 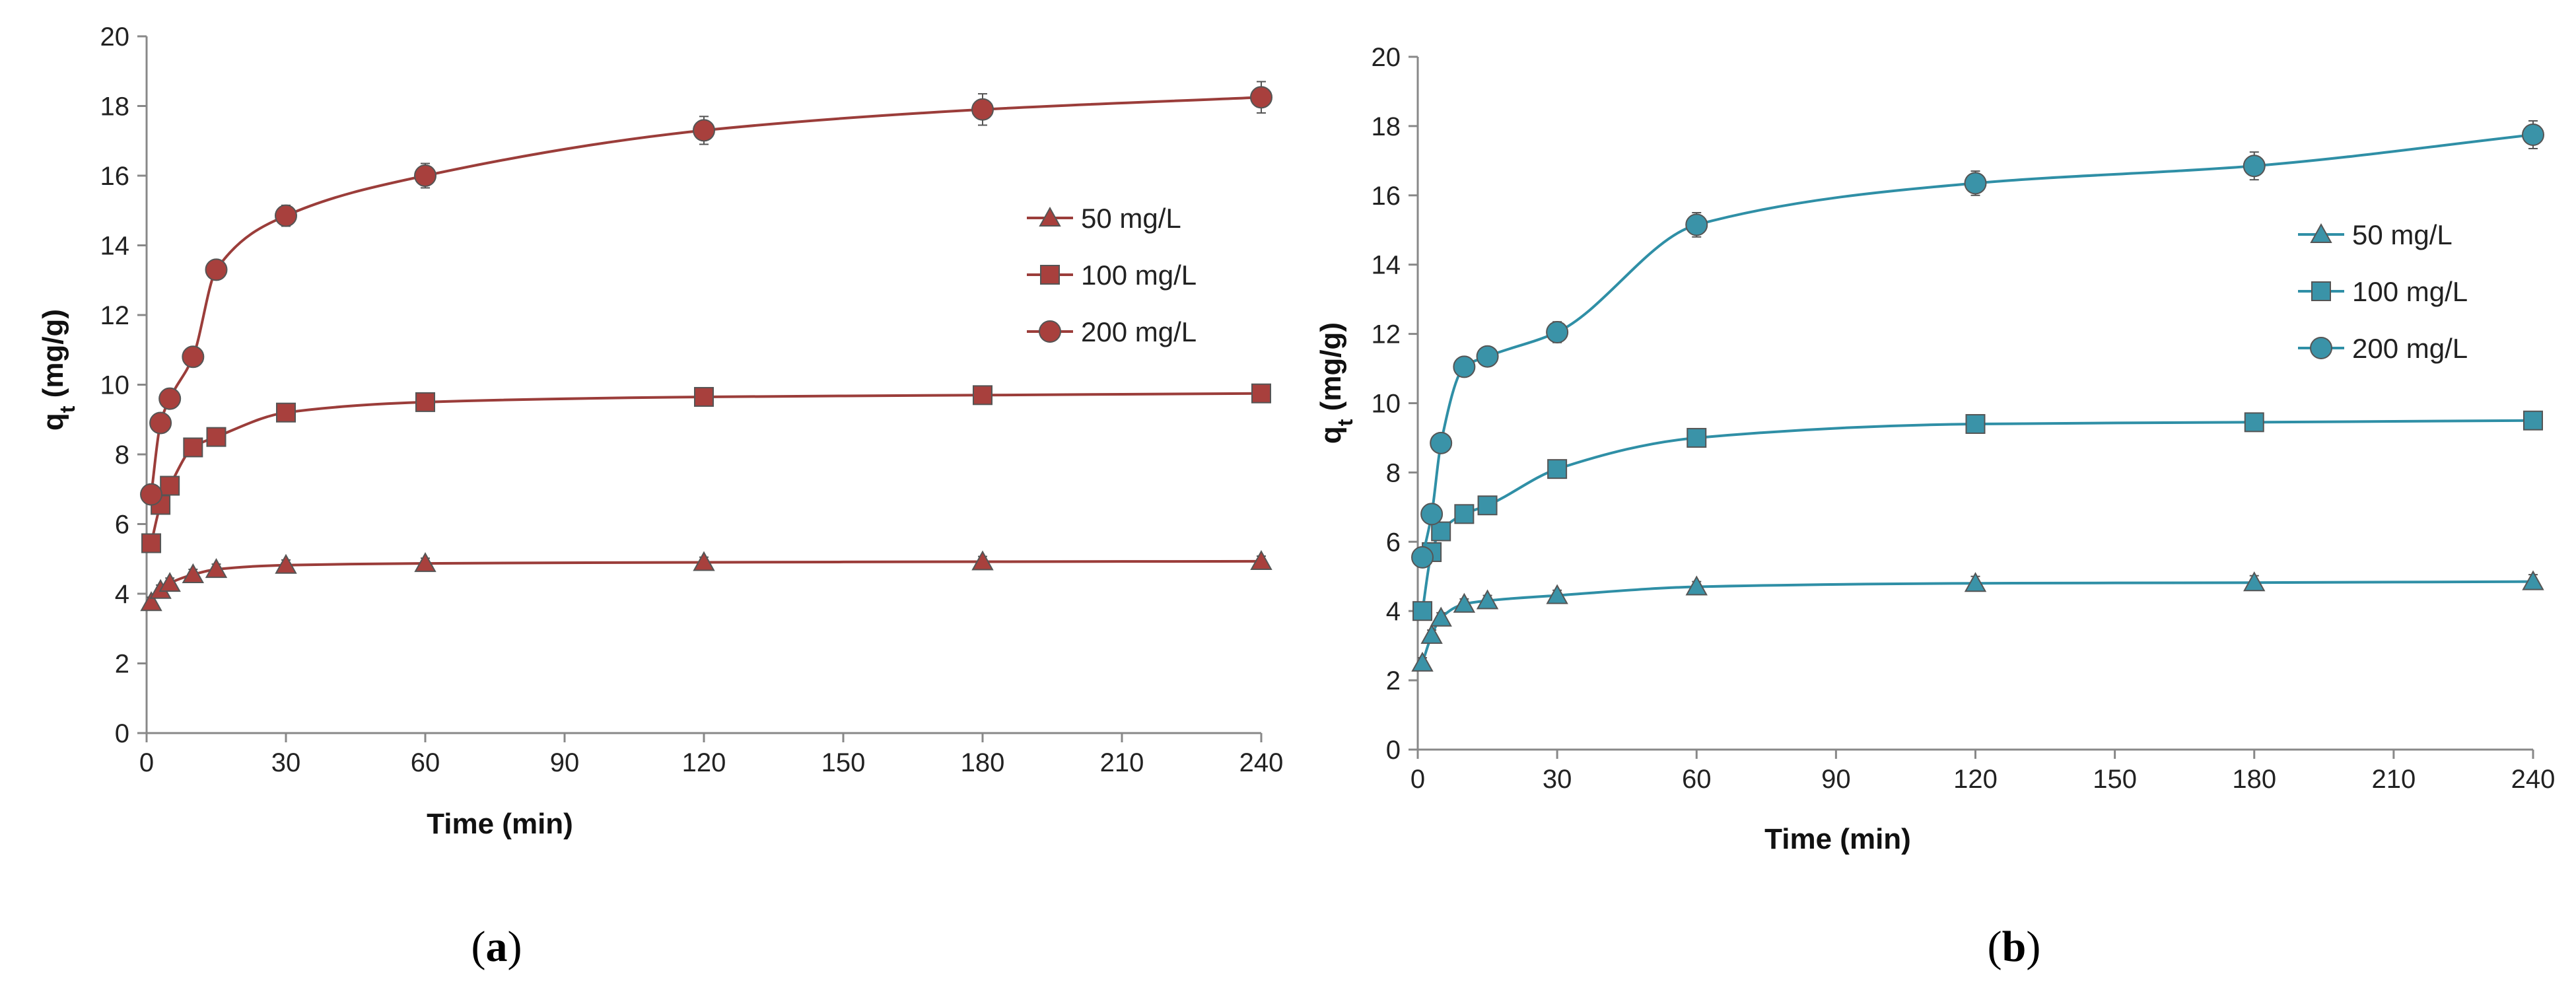 What do you see at coordinates (1393, 680) in the screenshot?
I see `y-tick-label: 2` at bounding box center [1393, 680].